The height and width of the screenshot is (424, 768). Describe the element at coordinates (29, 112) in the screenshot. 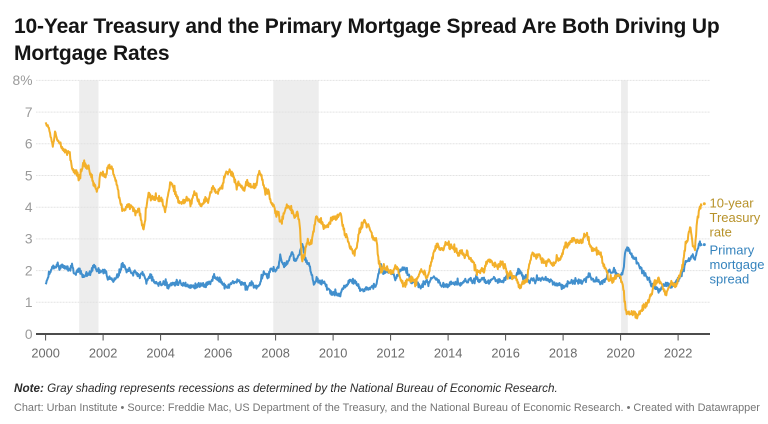

I see `svg-text: 7` at that location.